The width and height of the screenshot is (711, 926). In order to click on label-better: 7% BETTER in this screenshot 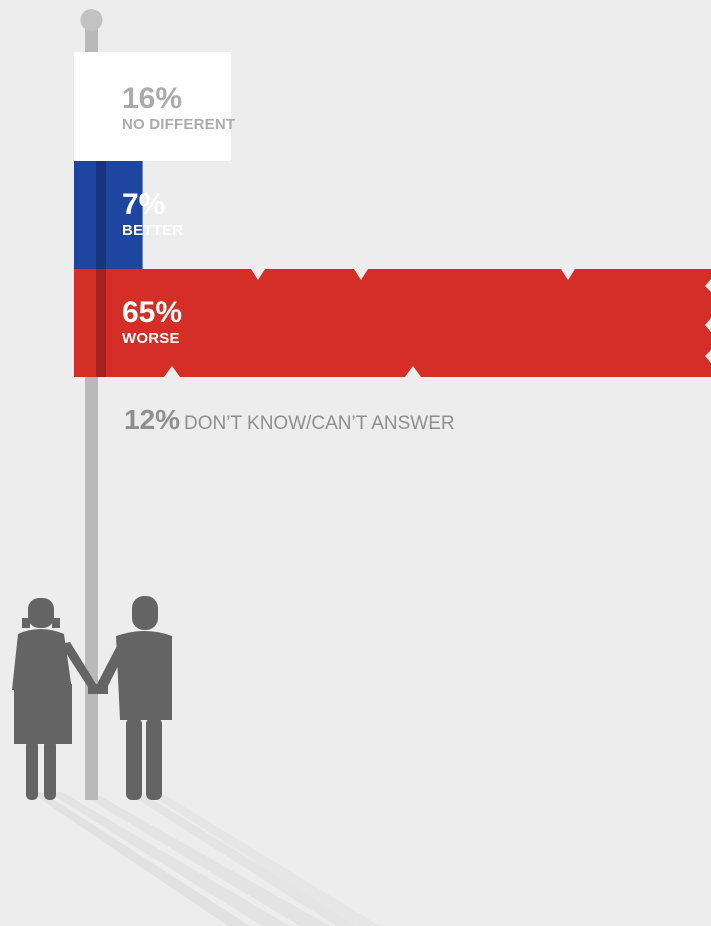, I will do `click(153, 213)`.